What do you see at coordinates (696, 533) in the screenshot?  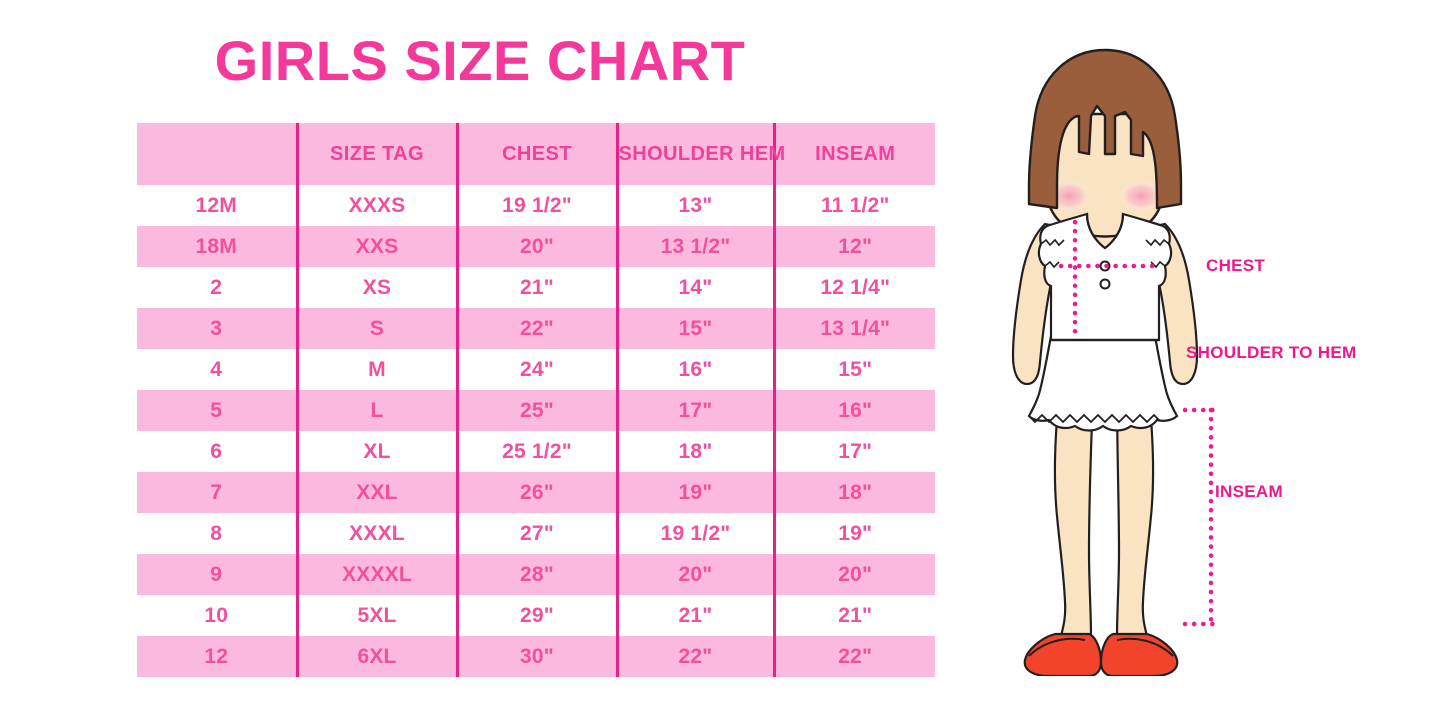 I see `cell-shoulder-hem: 19 1/2"` at bounding box center [696, 533].